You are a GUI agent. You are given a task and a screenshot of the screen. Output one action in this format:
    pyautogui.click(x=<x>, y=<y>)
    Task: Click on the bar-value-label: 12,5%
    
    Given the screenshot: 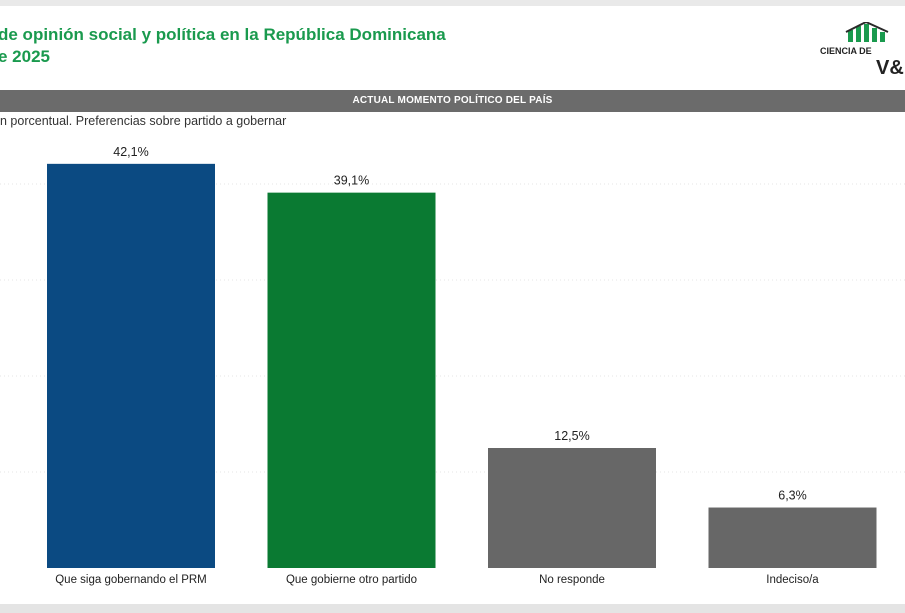 What is the action you would take?
    pyautogui.click(x=571, y=436)
    